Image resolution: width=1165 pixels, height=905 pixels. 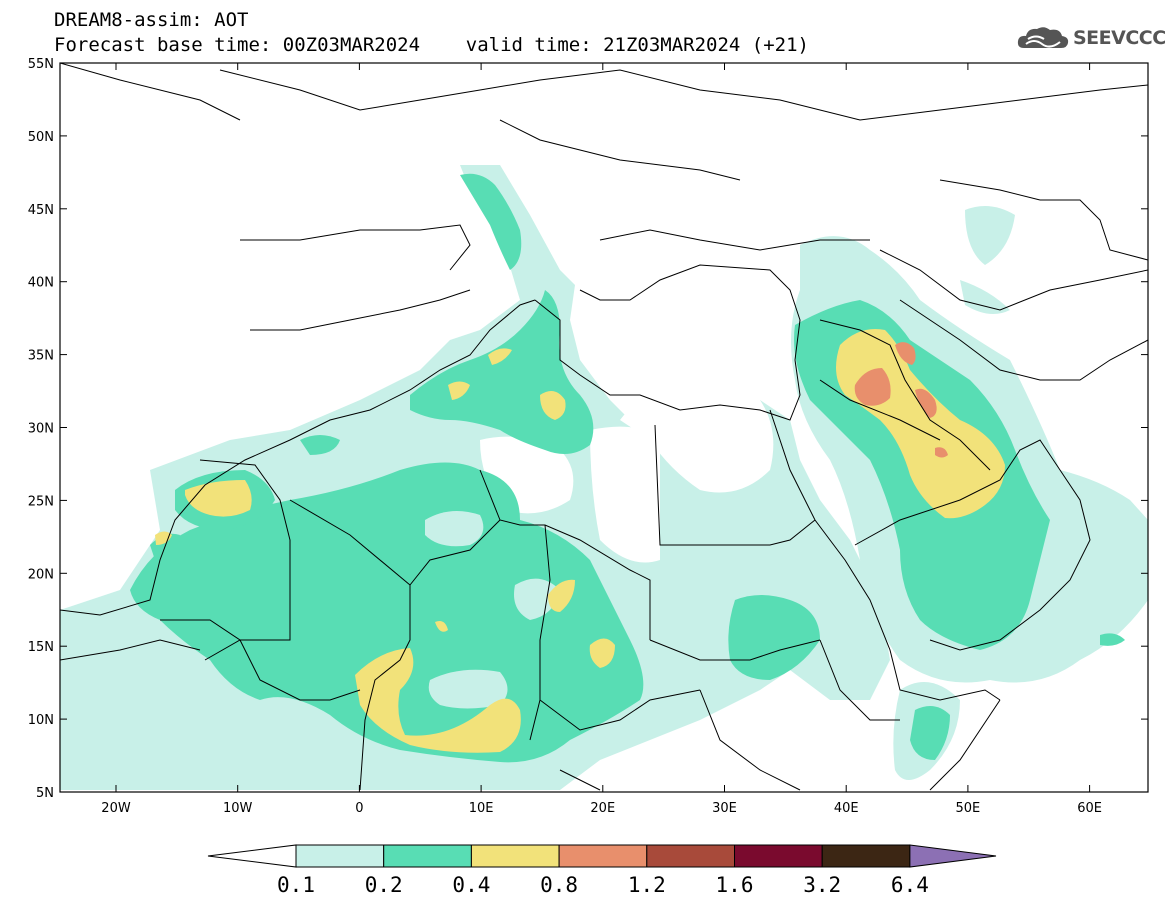 I want to click on colorbar: 0.1 0.2 0.4 0.8 1.2 1.6 3.2 6.4, so click(x=602, y=870).